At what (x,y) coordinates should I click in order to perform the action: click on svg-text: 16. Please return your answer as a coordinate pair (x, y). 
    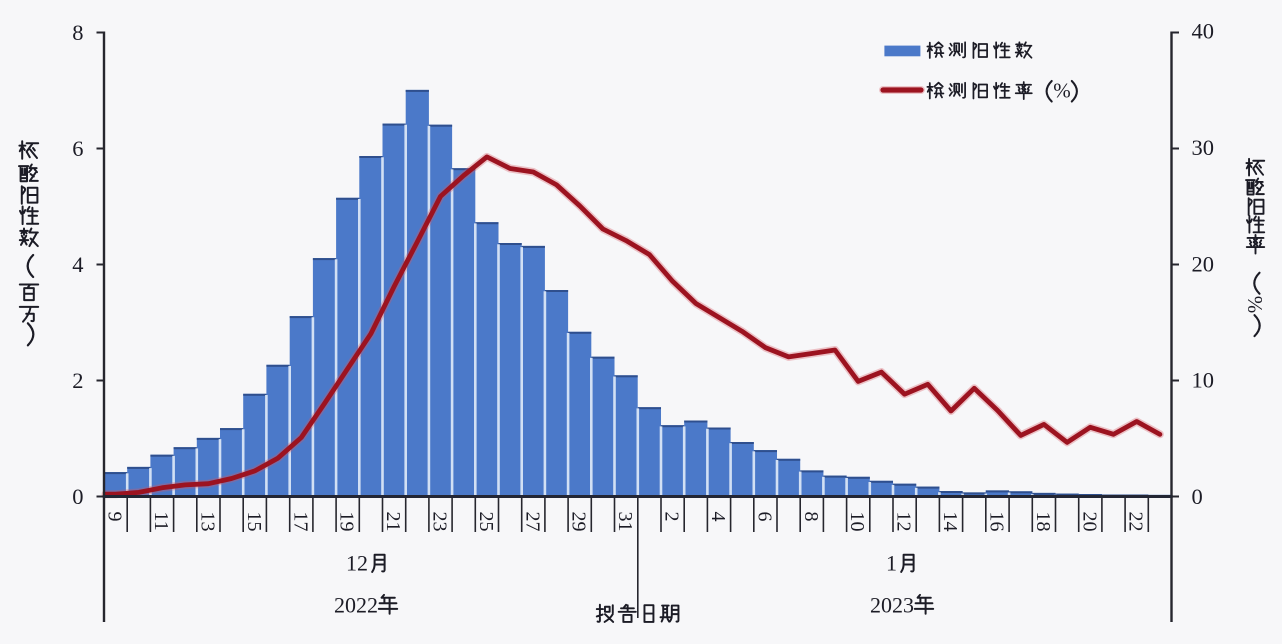
    Looking at the image, I should click on (997, 522).